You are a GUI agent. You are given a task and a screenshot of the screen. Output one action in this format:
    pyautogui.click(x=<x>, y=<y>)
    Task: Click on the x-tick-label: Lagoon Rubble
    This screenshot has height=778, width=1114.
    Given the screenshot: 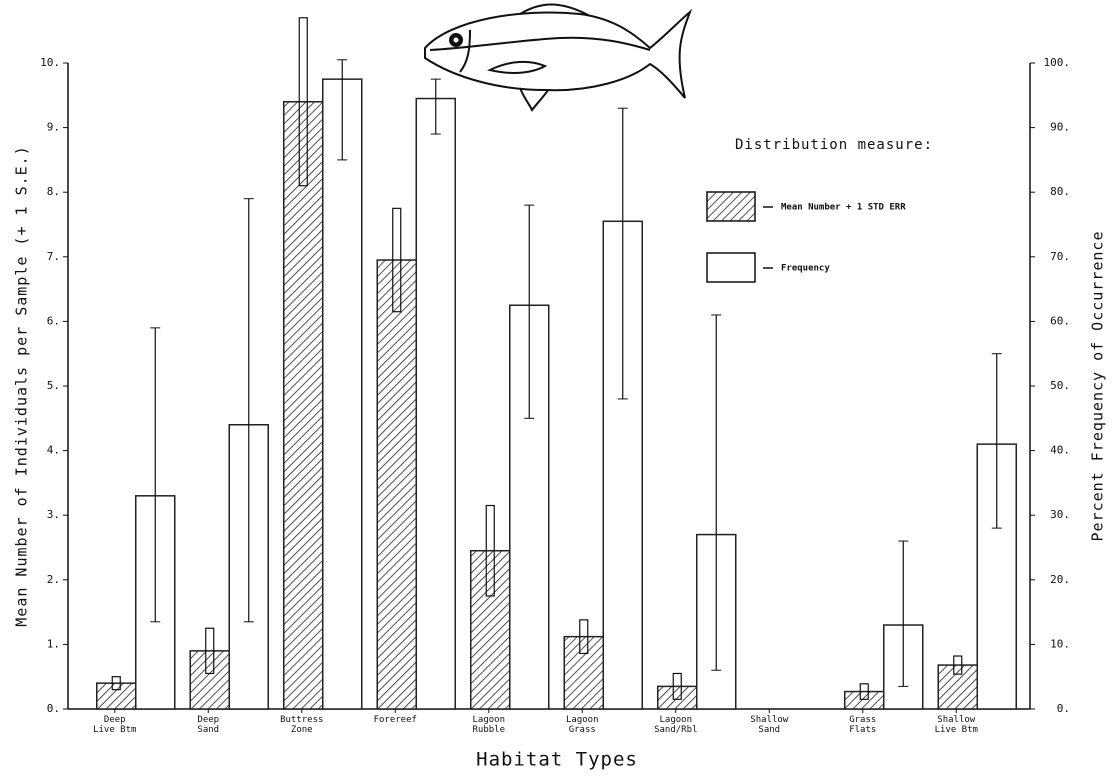 What is the action you would take?
    pyautogui.click(x=488, y=725)
    